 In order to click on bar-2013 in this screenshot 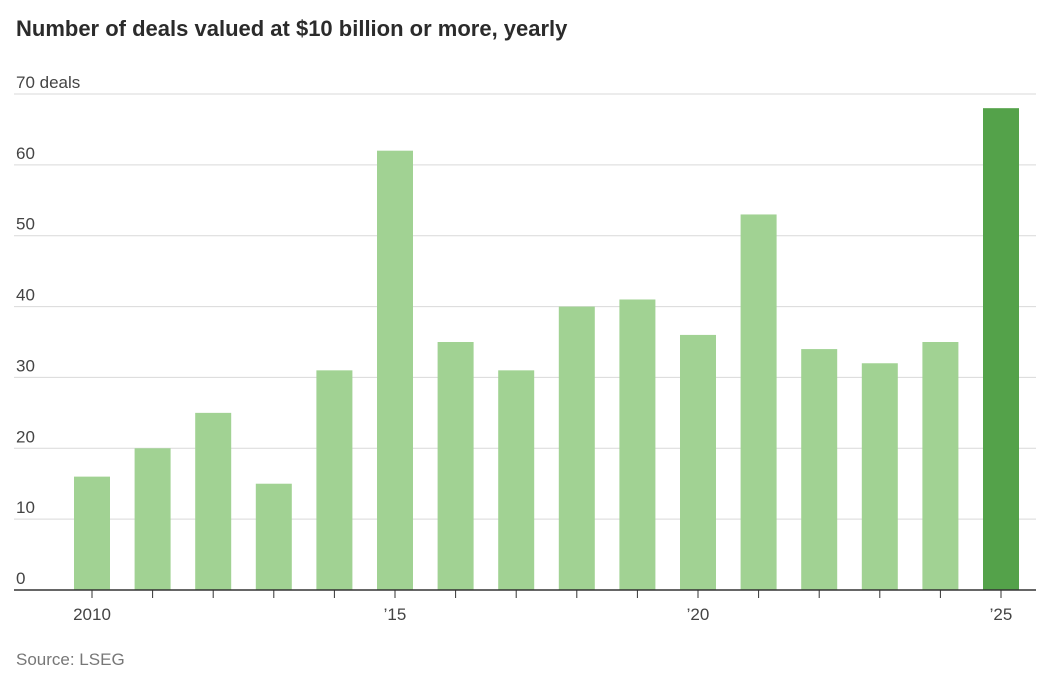, I will do `click(273, 536)`.